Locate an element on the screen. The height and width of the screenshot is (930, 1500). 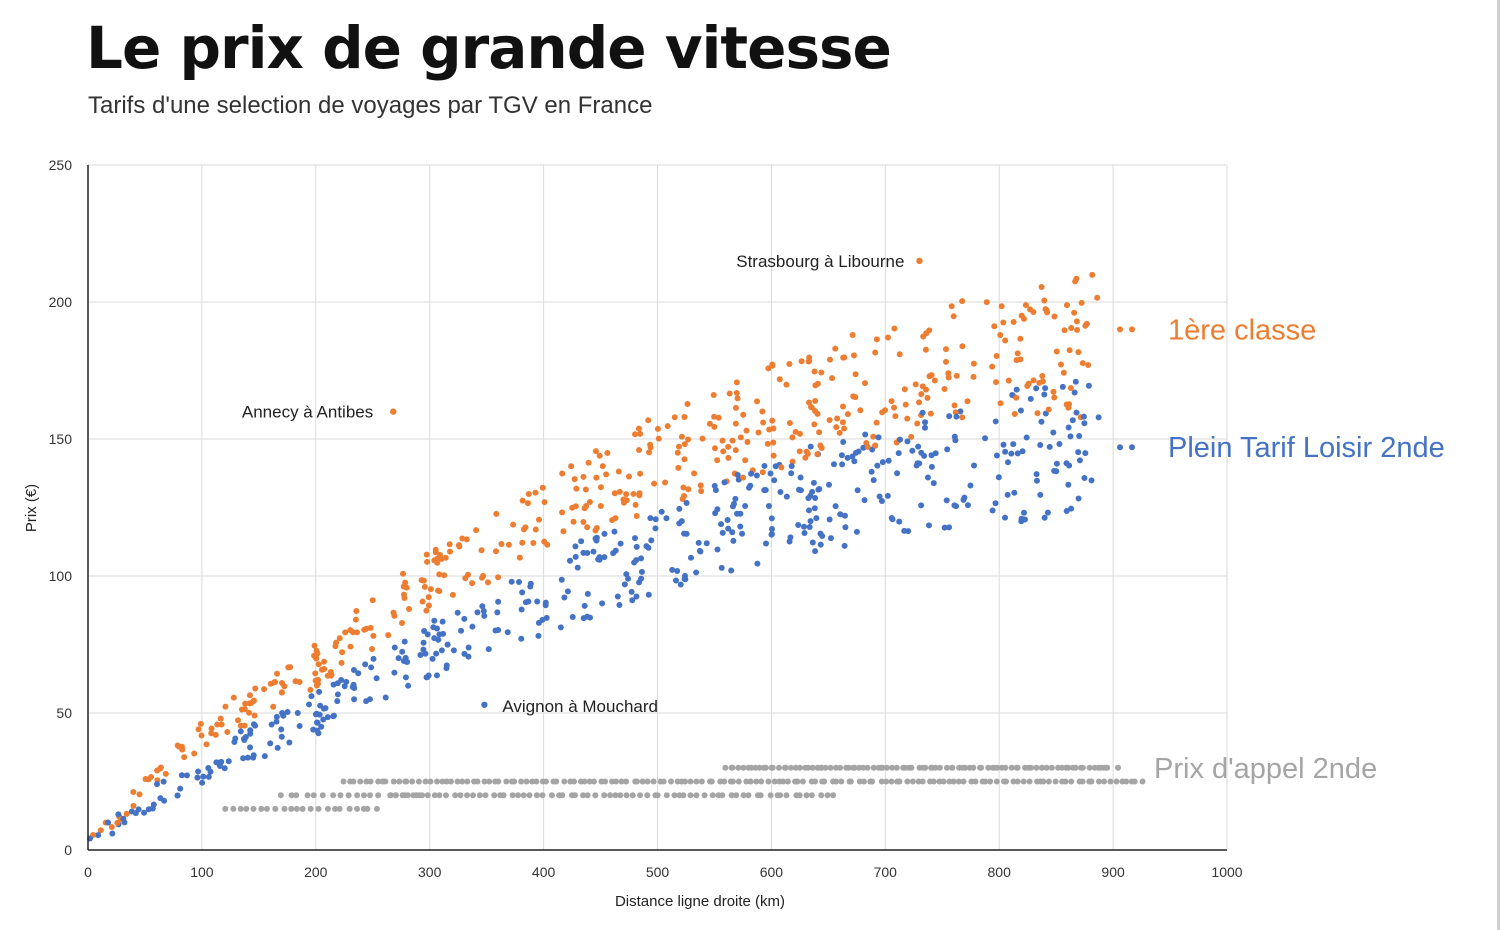
x-tick-label: 500 is located at coordinates (658, 872).